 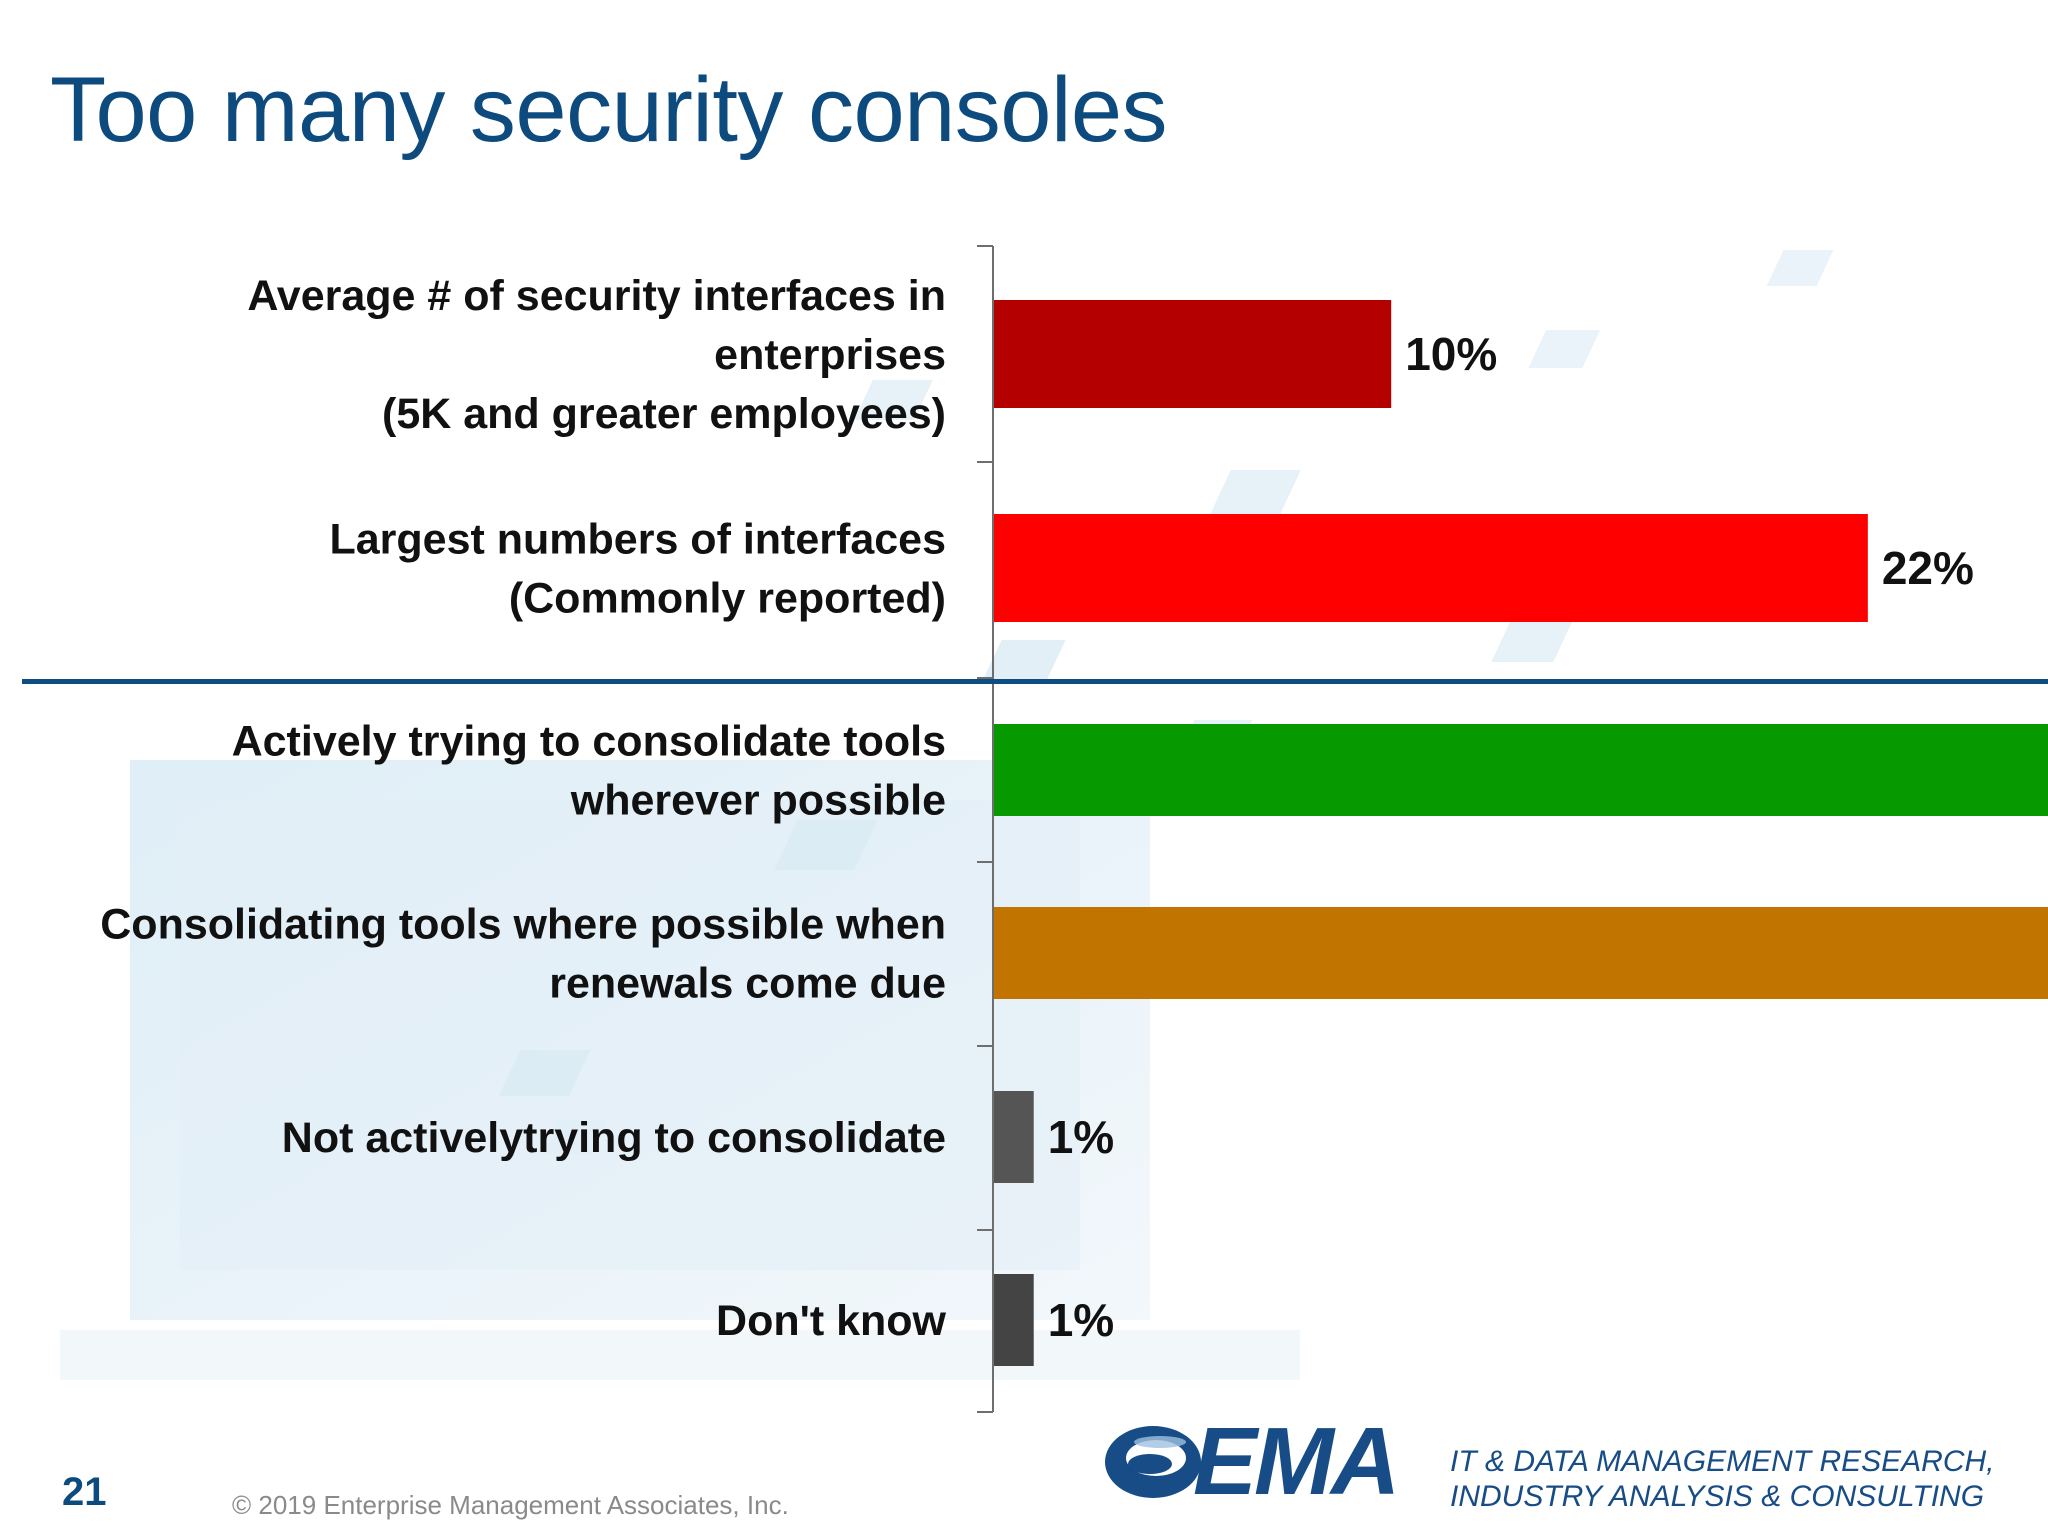 I want to click on tagline-line-2: INDUSTRY ANALYSIS & CONSULTING, so click(x=1717, y=1496).